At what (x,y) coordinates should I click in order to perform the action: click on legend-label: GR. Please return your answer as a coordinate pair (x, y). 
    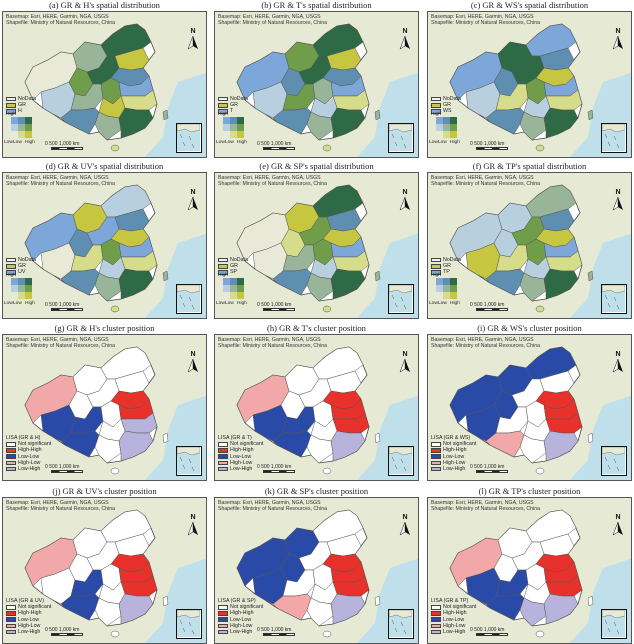
    Looking at the image, I should click on (22, 266).